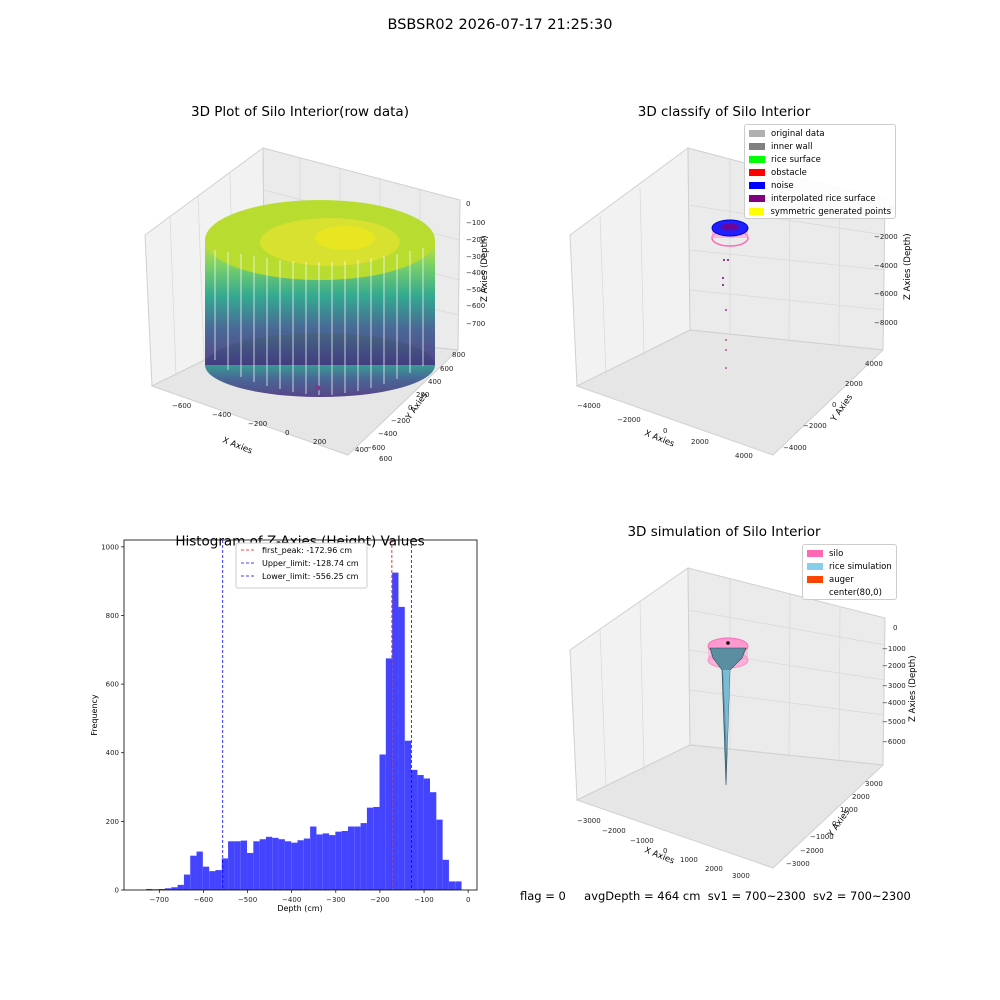 This screenshot has width=1000, height=1000. I want to click on classify-legend-label: noise, so click(782, 185).